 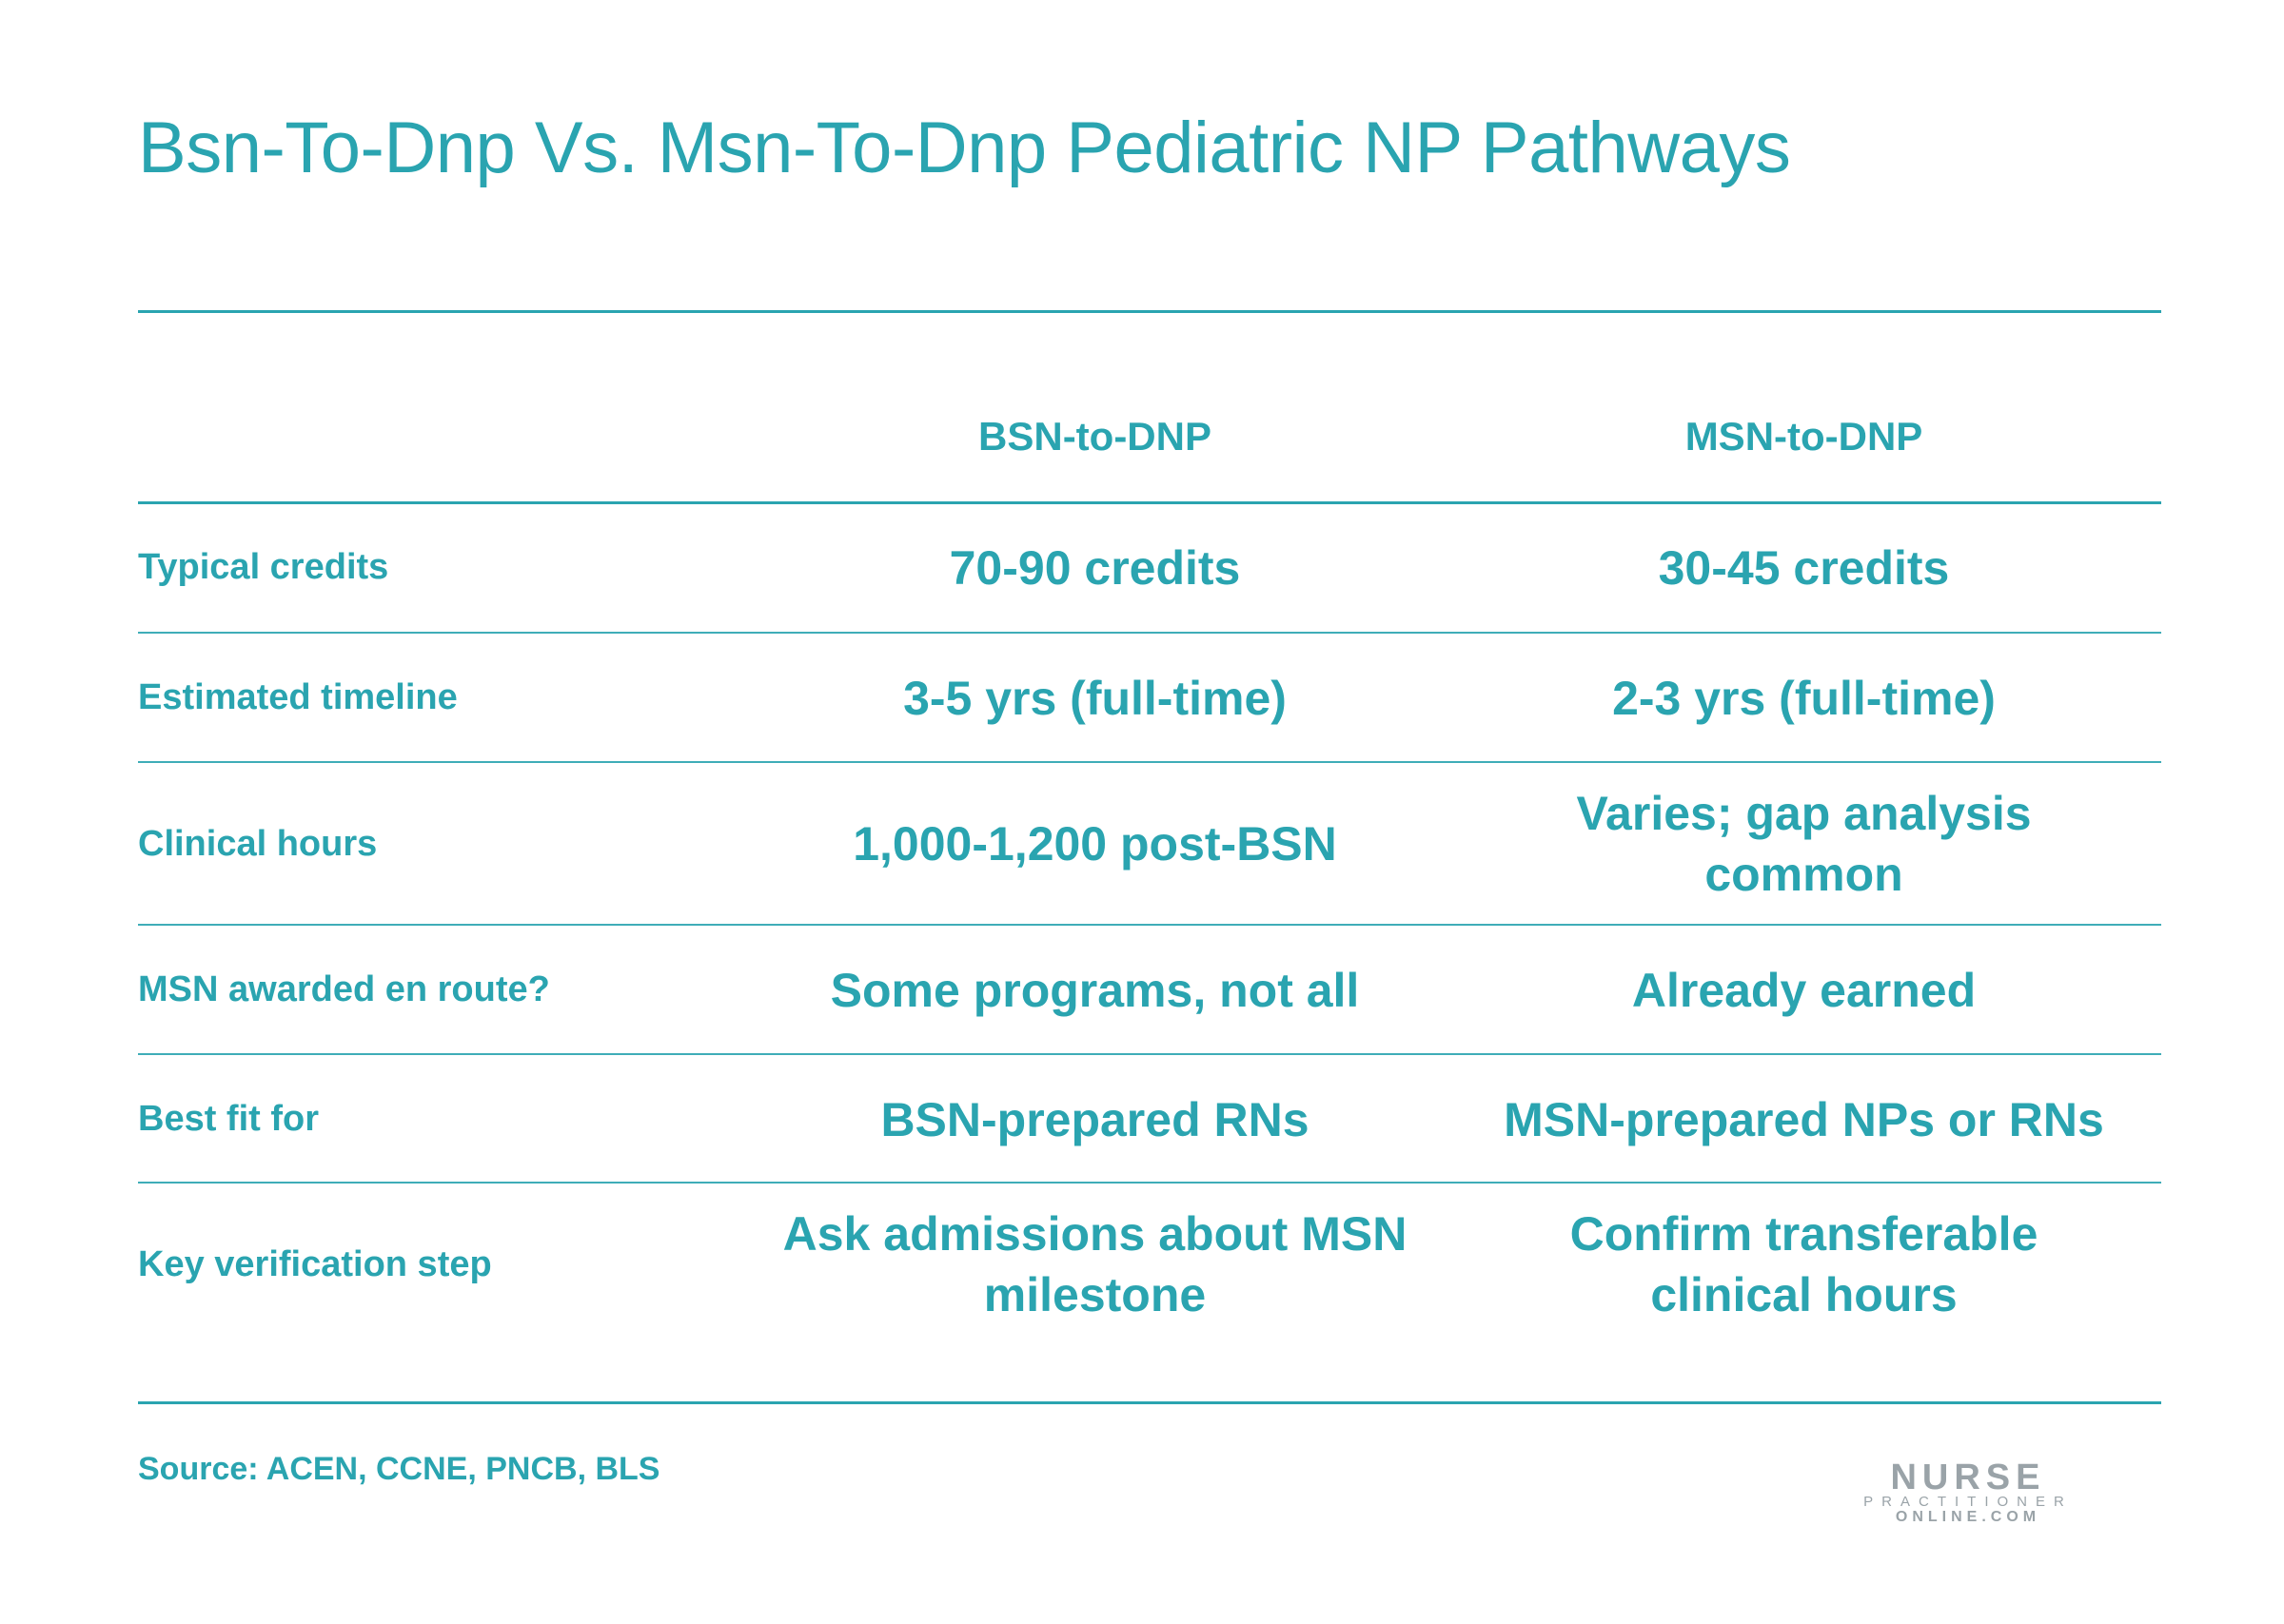 I want to click on source-note: Source: ACEN, CCNE, PNCB, BLS, so click(x=399, y=1469).